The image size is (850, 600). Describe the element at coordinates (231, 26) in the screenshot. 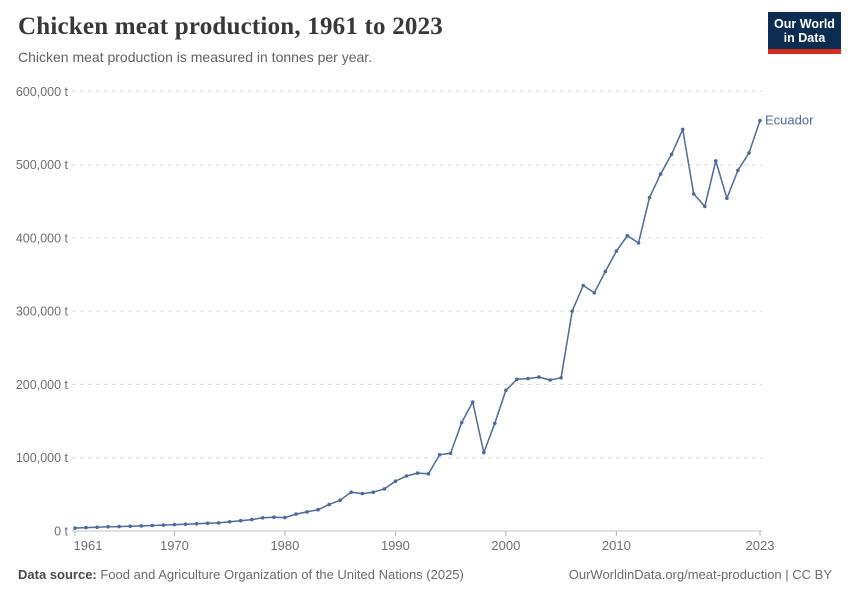

I see `chart-title: Chicken meat production, 1961 to 2023` at that location.